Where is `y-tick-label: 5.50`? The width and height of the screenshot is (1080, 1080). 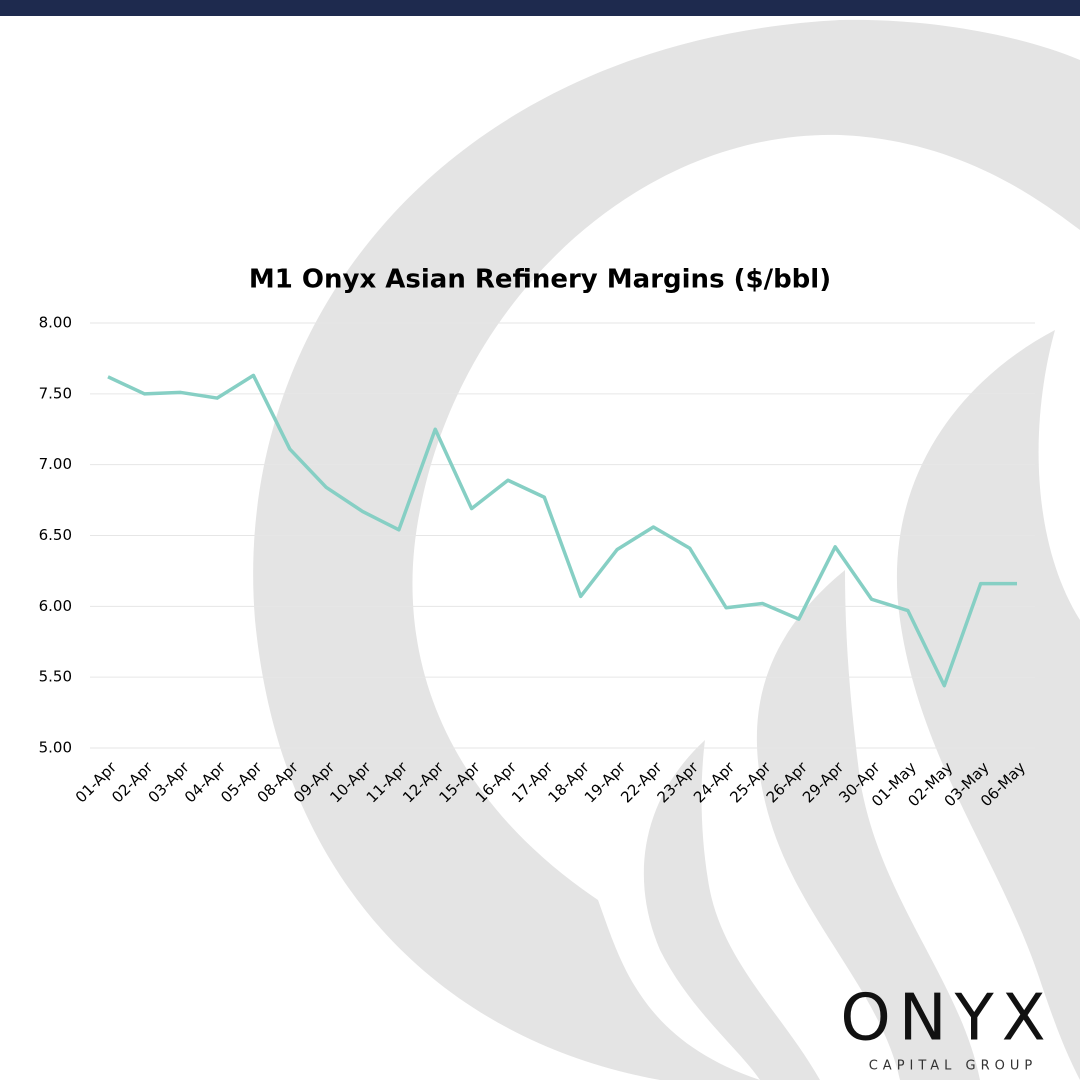
y-tick-label: 5.50 is located at coordinates (55, 677).